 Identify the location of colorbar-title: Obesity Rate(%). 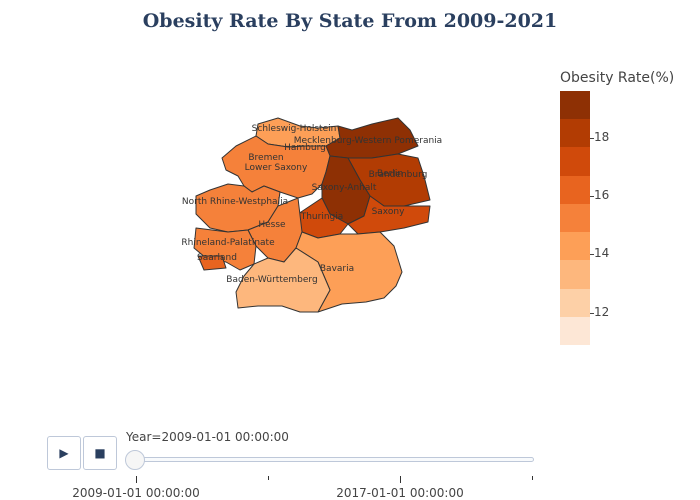
(617, 78).